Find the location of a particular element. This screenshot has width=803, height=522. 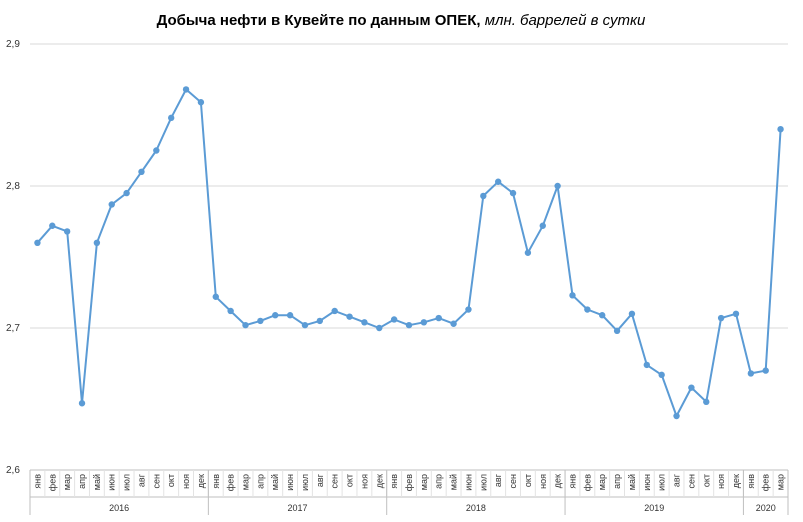

y-tick-label: 2,6 is located at coordinates (13, 470).